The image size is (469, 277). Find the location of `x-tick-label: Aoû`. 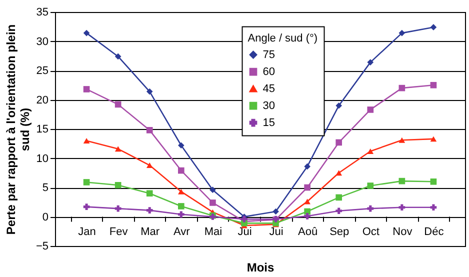

x-tick-label: Aoû is located at coordinates (308, 232).